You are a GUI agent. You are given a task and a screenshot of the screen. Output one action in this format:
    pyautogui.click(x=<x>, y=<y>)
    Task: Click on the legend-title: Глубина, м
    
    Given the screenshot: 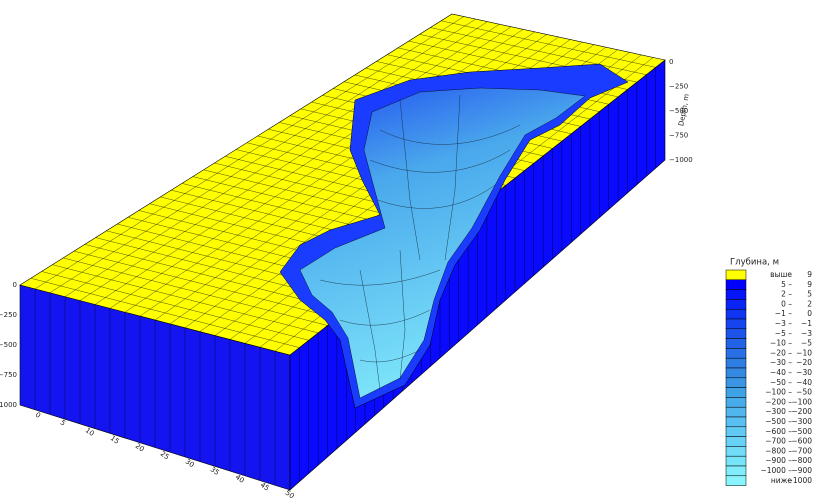 What is the action you would take?
    pyautogui.click(x=754, y=263)
    